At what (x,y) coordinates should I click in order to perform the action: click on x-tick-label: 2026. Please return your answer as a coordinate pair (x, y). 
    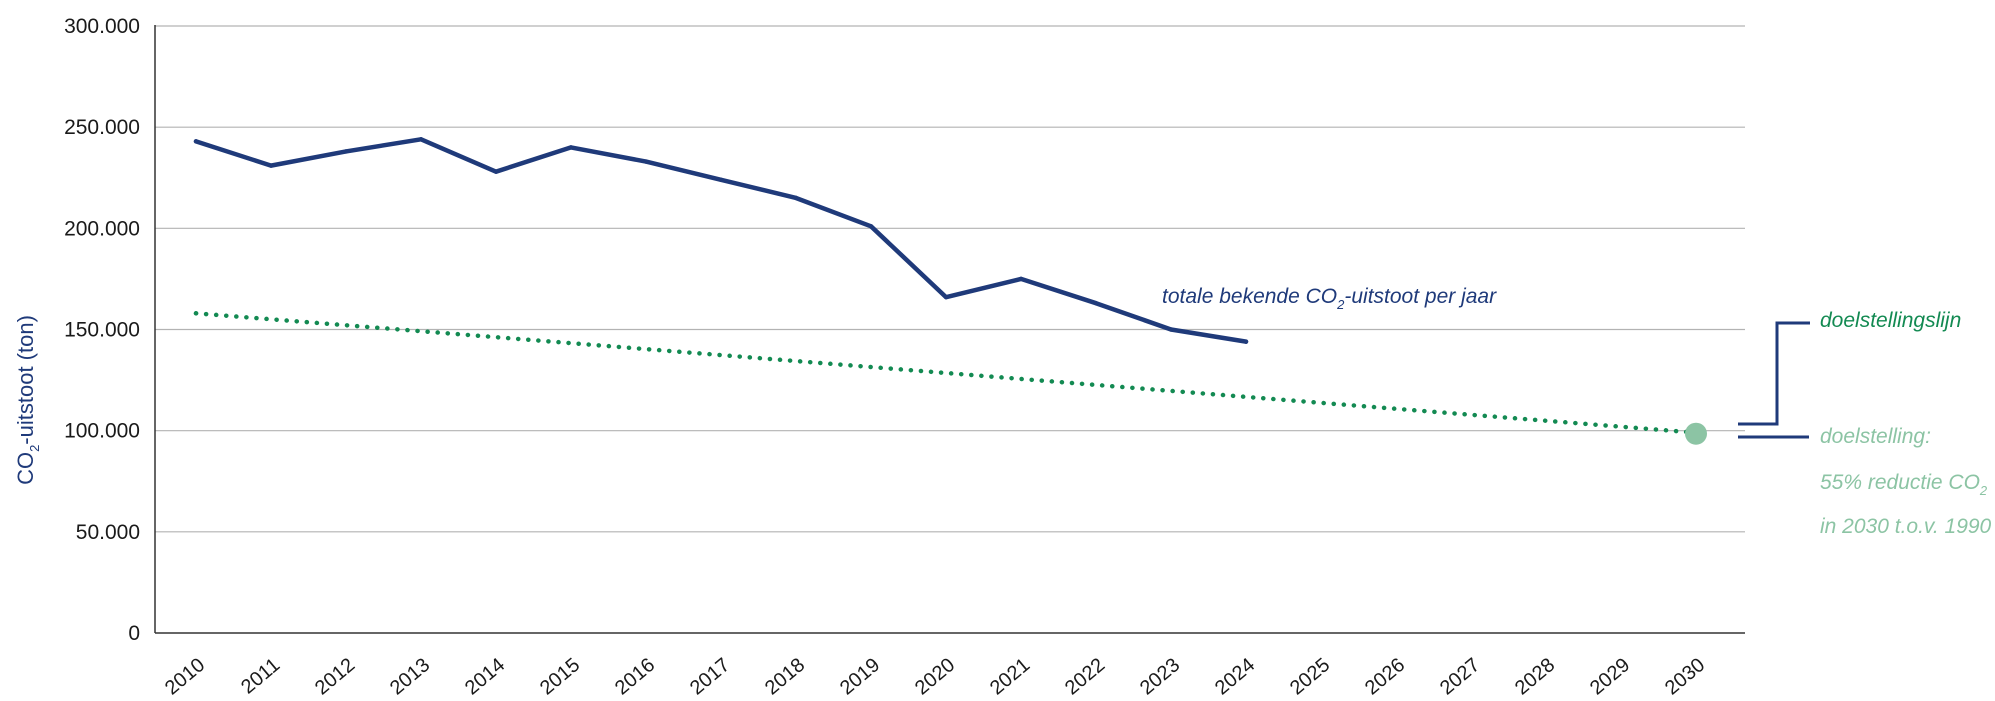
    Looking at the image, I should click on (1385, 676).